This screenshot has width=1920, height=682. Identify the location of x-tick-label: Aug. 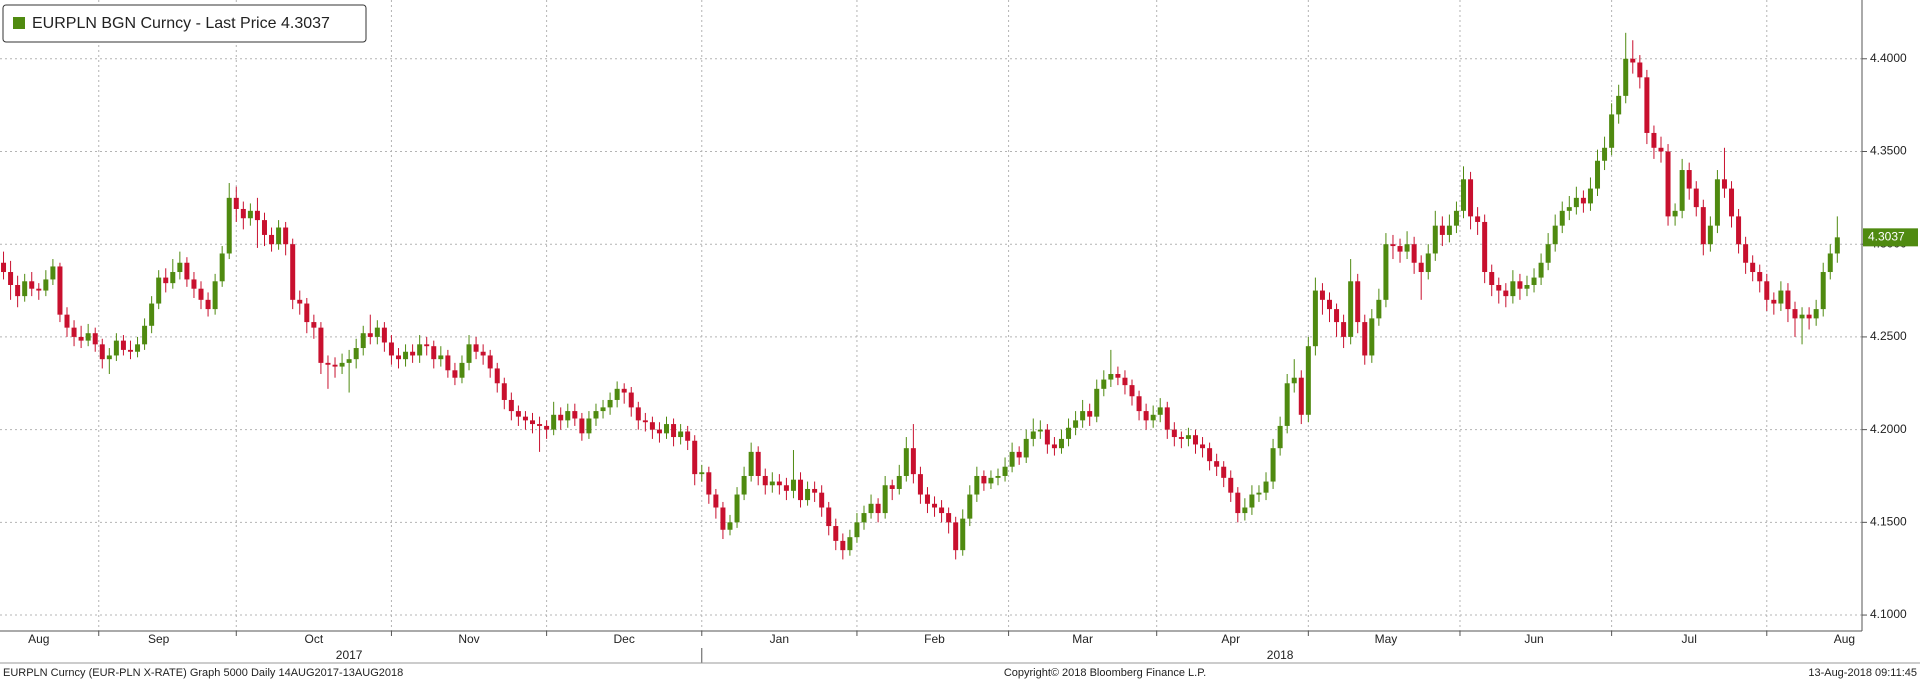
(38, 639).